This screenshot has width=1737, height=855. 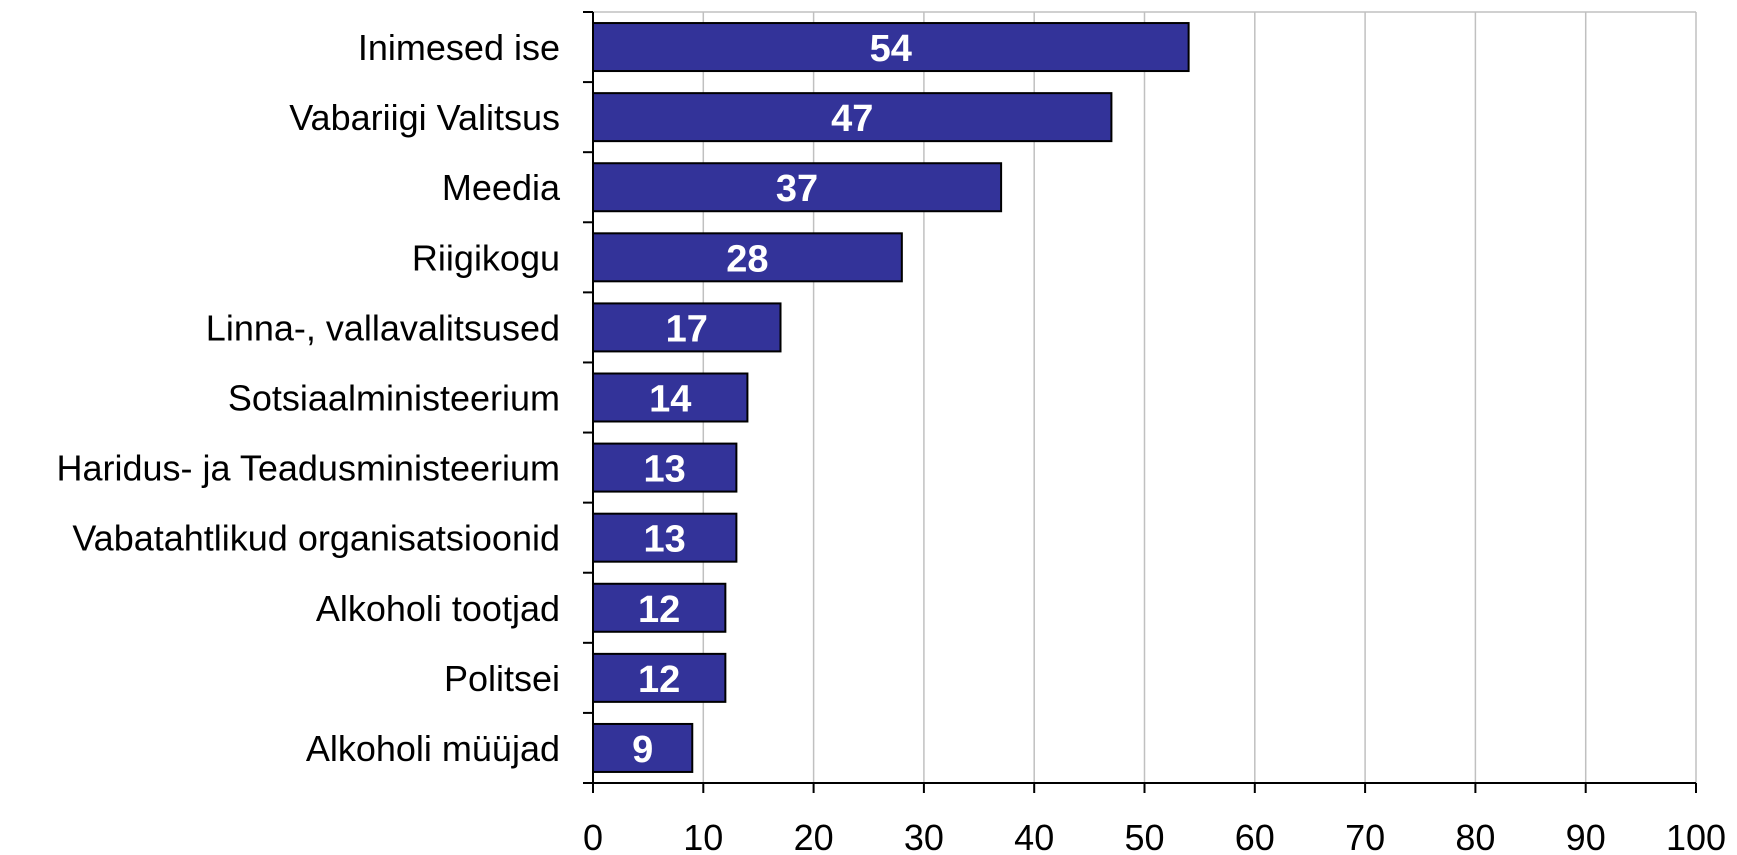 What do you see at coordinates (1144, 836) in the screenshot?
I see `x-tick-label-50: 50` at bounding box center [1144, 836].